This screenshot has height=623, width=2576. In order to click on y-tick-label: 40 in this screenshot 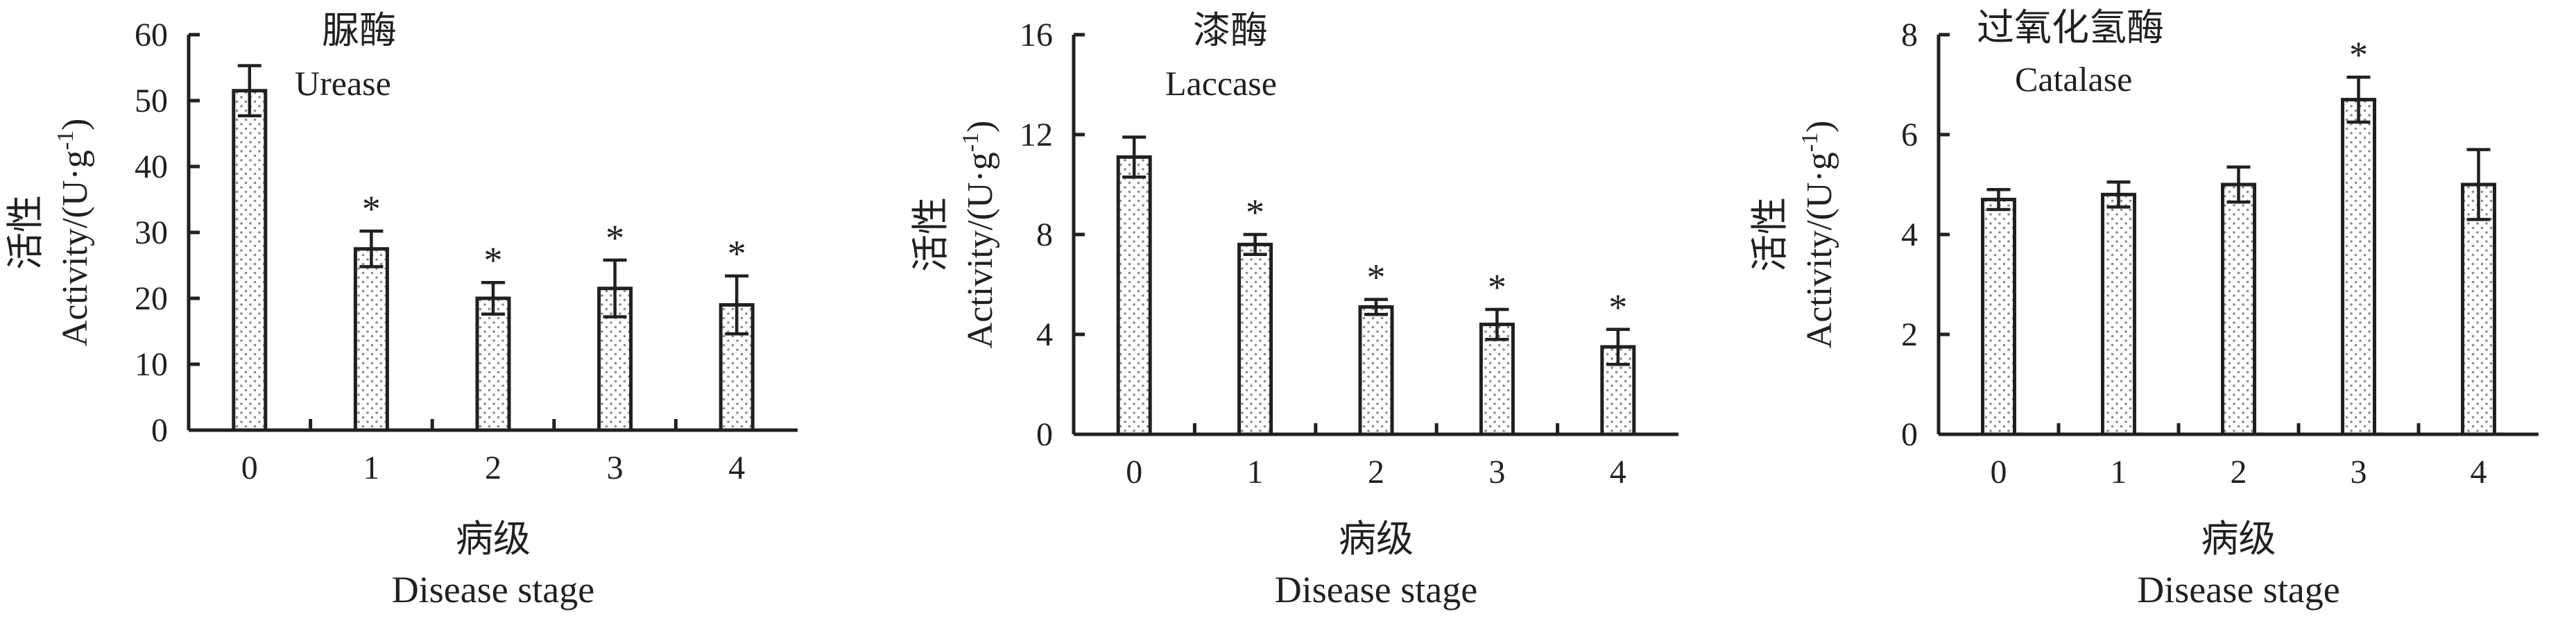, I will do `click(151, 166)`.